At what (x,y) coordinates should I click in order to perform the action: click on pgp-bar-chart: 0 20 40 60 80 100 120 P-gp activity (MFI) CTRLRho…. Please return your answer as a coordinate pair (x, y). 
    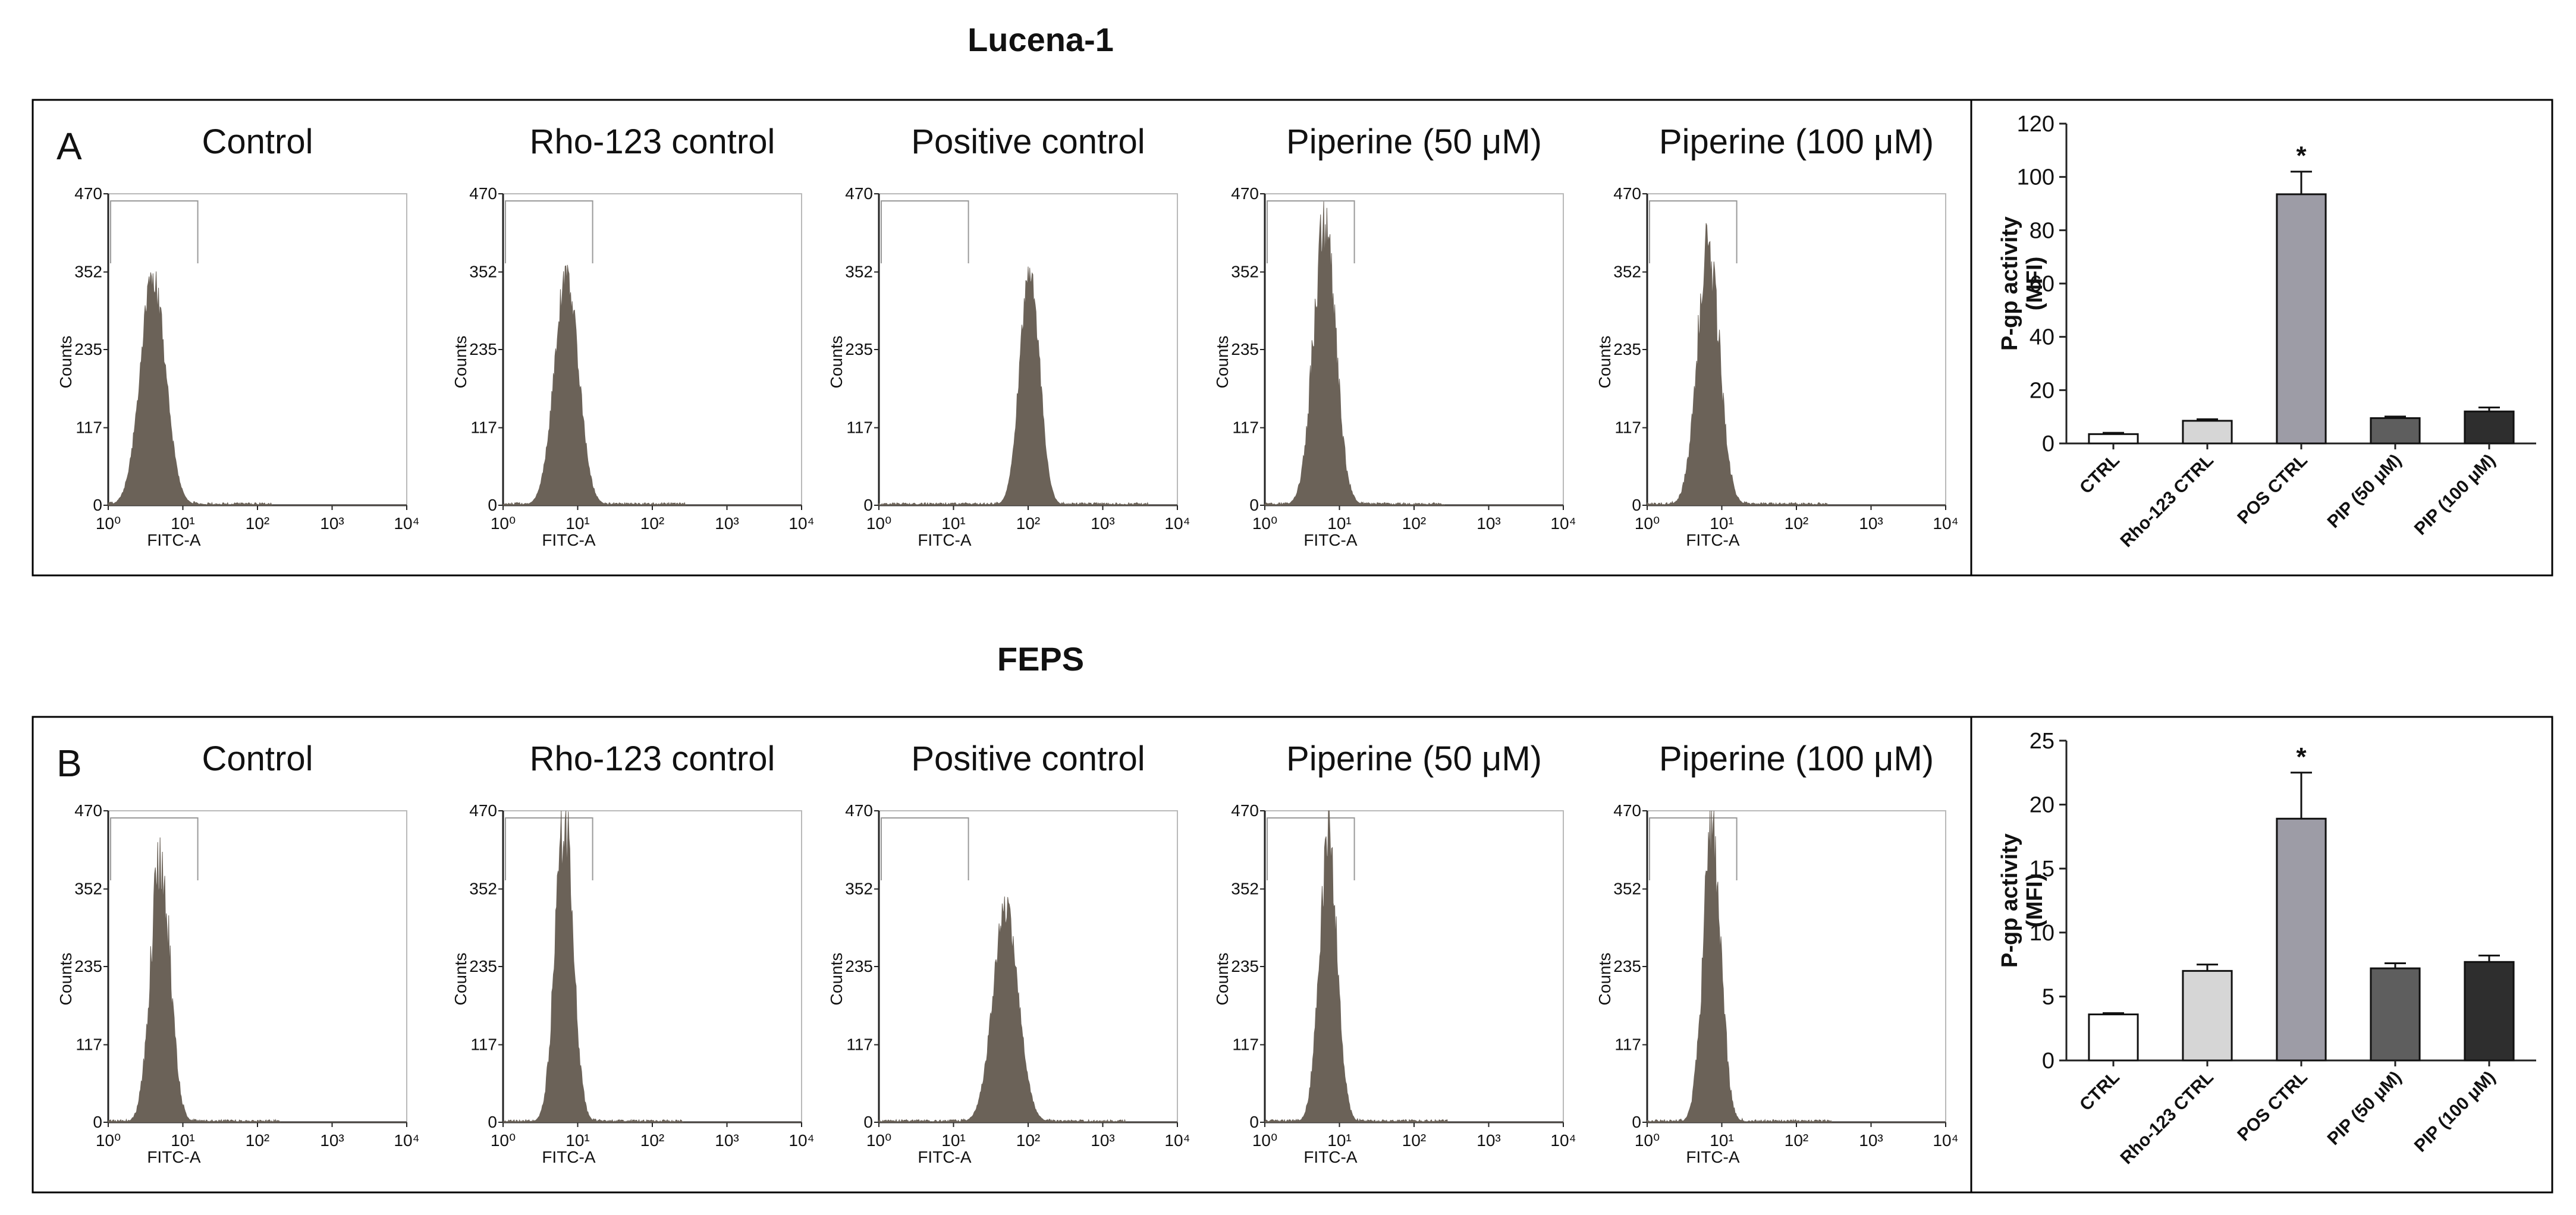
    Looking at the image, I should click on (2266, 331).